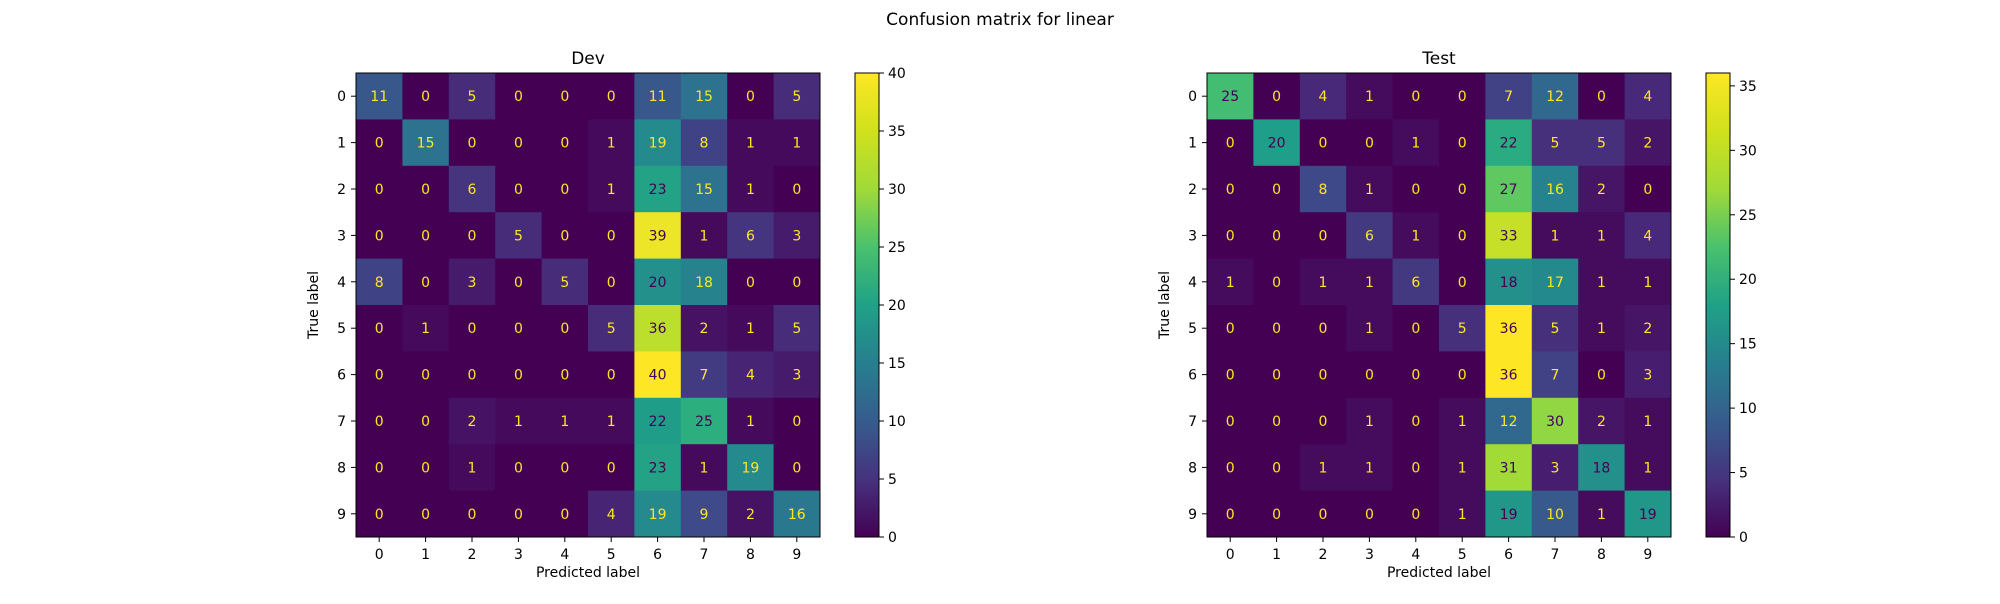 This screenshot has width=2000, height=604. What do you see at coordinates (1230, 97) in the screenshot?
I see `cell-value-label: 25` at bounding box center [1230, 97].